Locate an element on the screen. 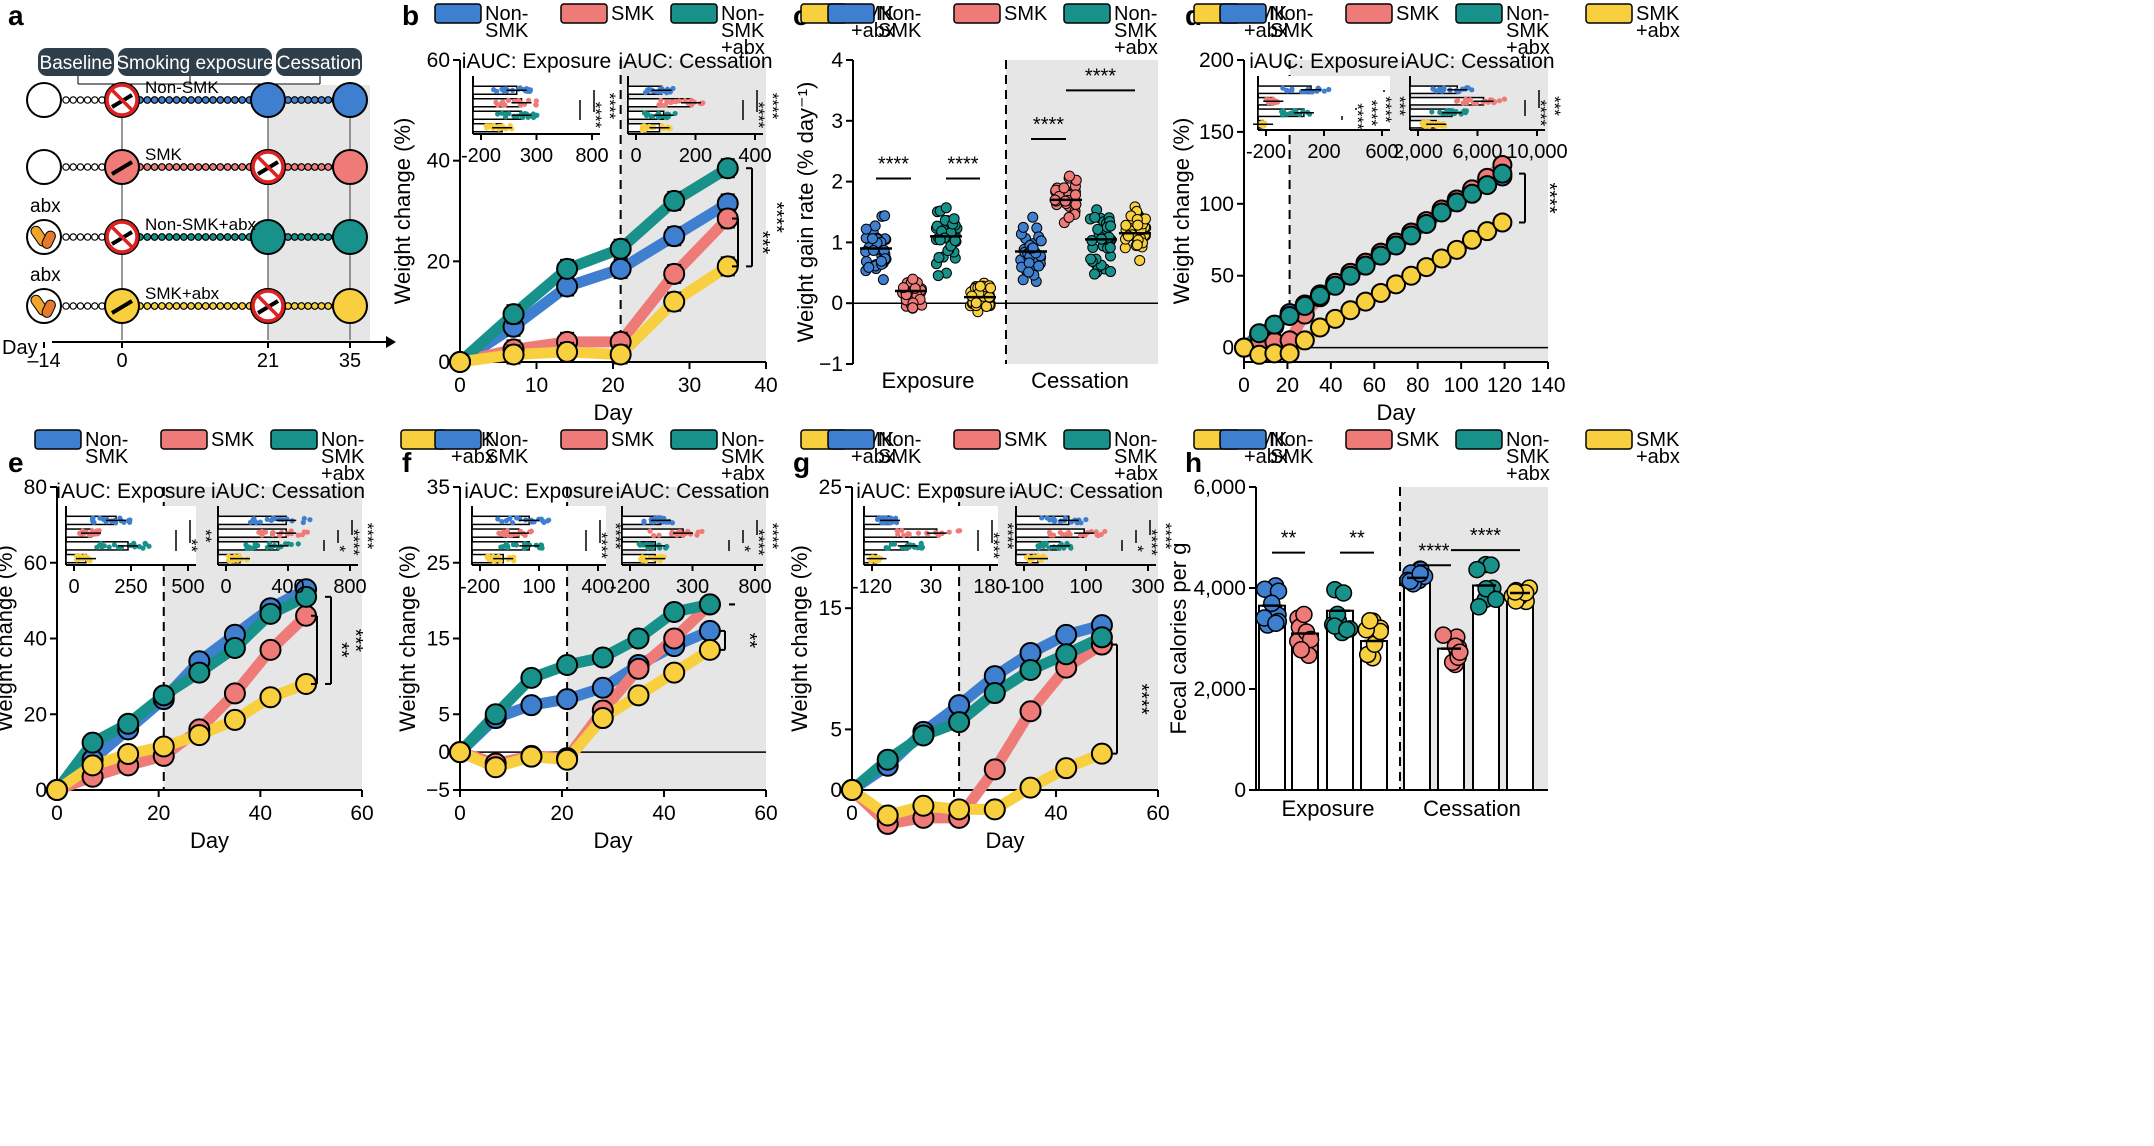  y-tick-label: −5 is located at coordinates (438, 790).